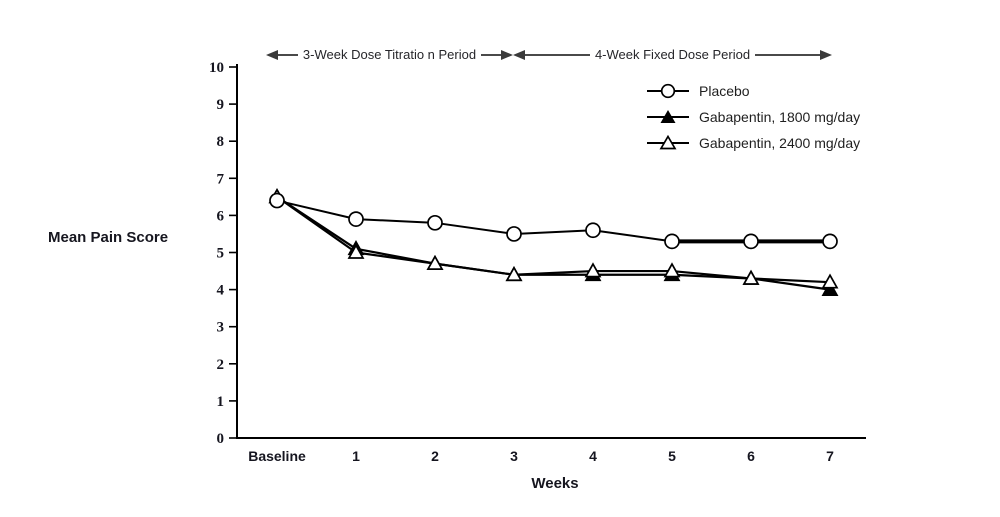  Describe the element at coordinates (830, 288) in the screenshot. I see `marker-filled-triangle` at that location.